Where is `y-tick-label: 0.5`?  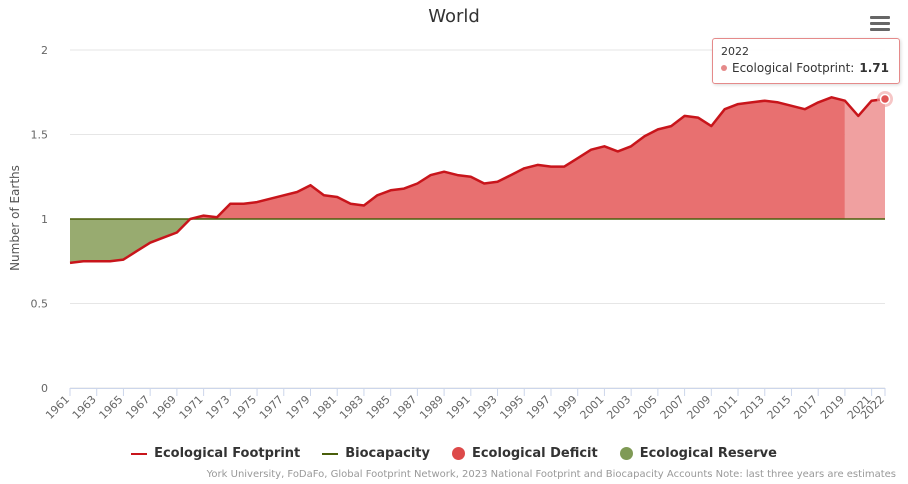
y-tick-label: 0.5 is located at coordinates (40, 304).